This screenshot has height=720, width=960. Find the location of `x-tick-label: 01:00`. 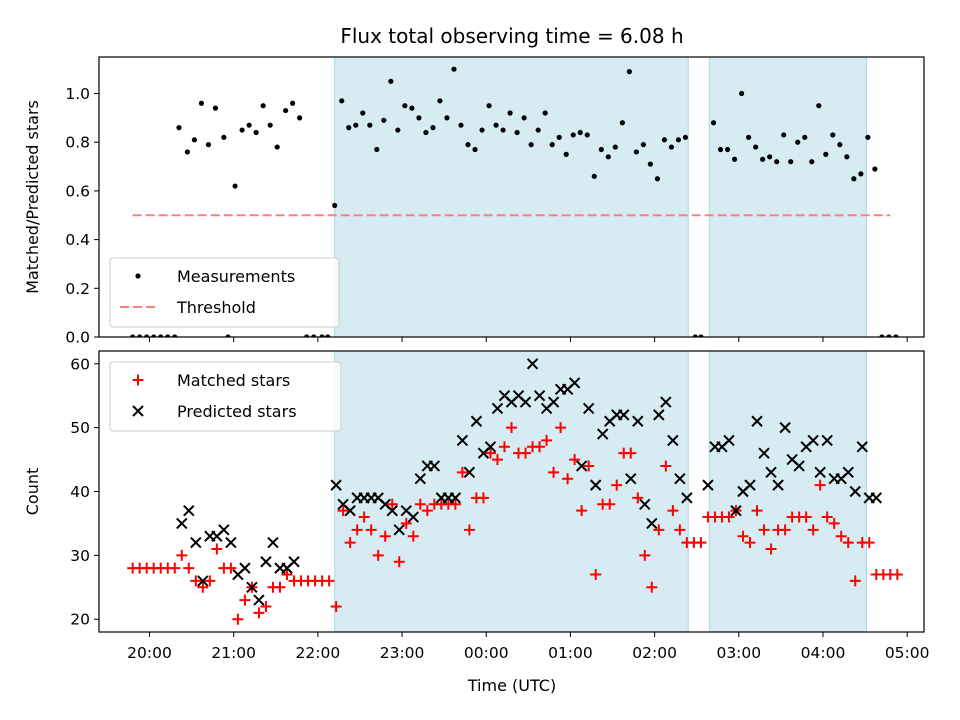

x-tick-label: 01:00 is located at coordinates (570, 653).